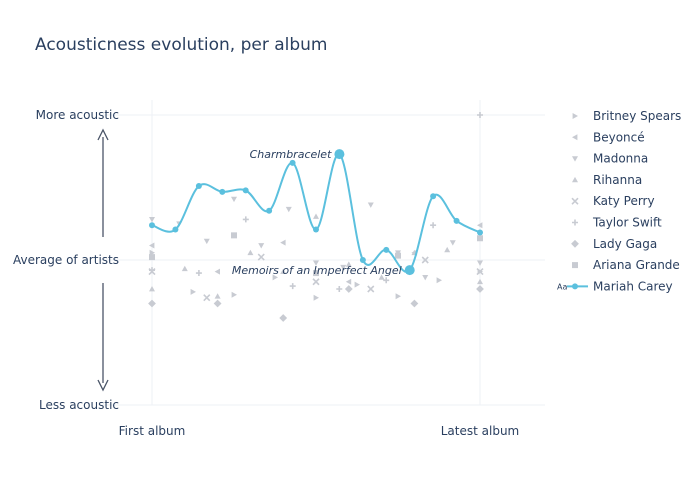 This screenshot has height=500, width=700. I want to click on legend-item-madonna: Madonna, so click(610, 159).